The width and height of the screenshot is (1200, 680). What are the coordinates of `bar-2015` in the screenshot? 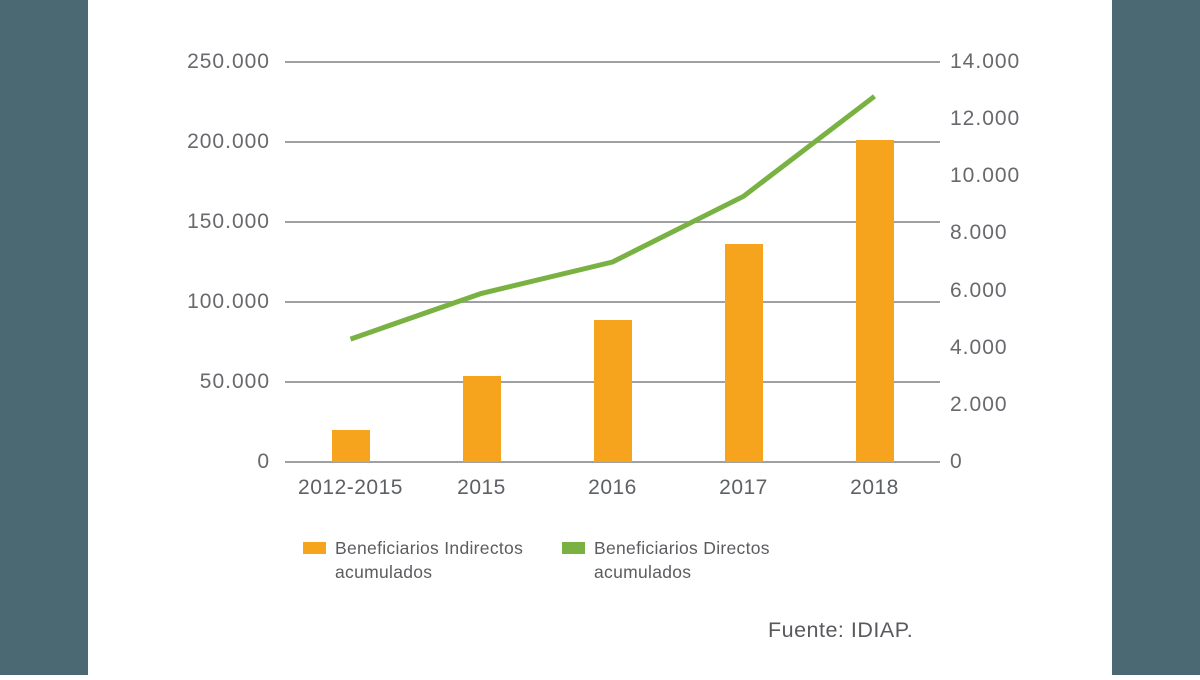 It's located at (481, 418).